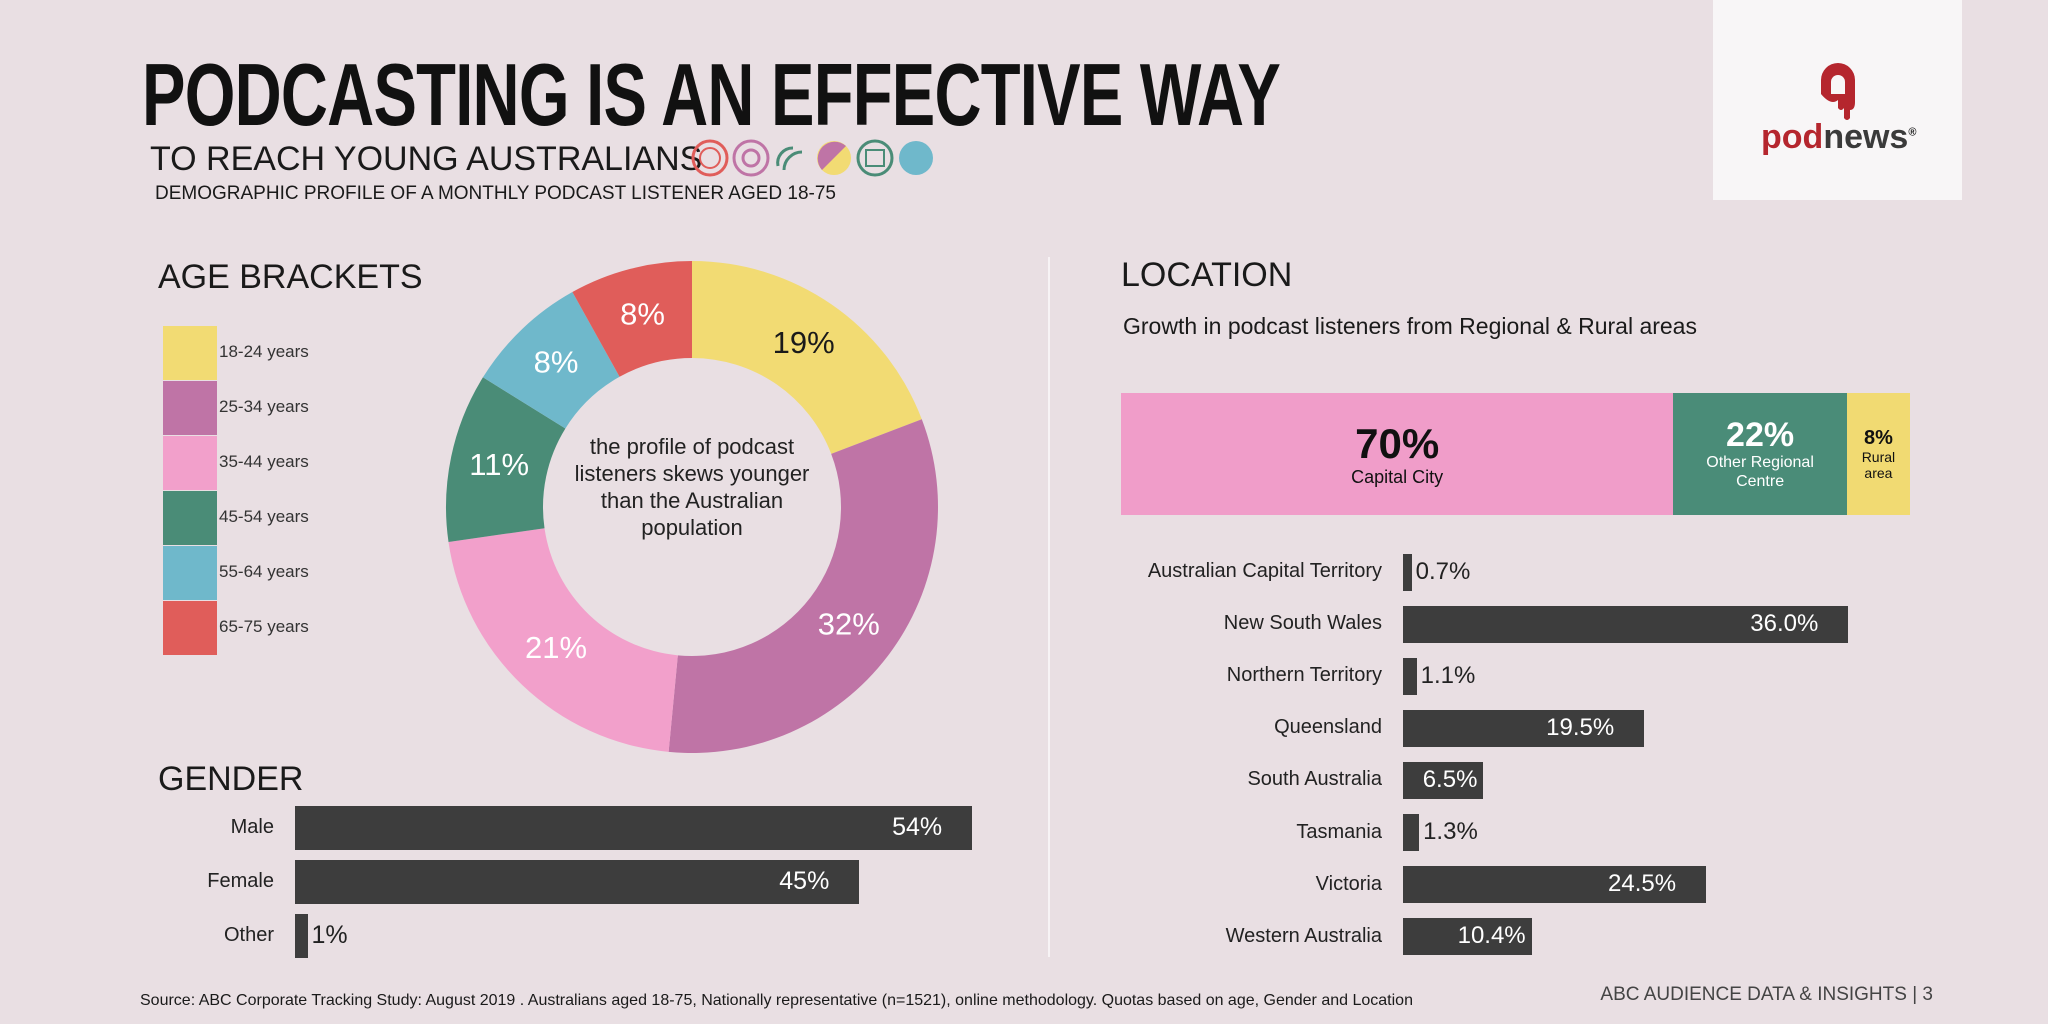  Describe the element at coordinates (849, 623) in the screenshot. I see `slice-label: 32%` at that location.